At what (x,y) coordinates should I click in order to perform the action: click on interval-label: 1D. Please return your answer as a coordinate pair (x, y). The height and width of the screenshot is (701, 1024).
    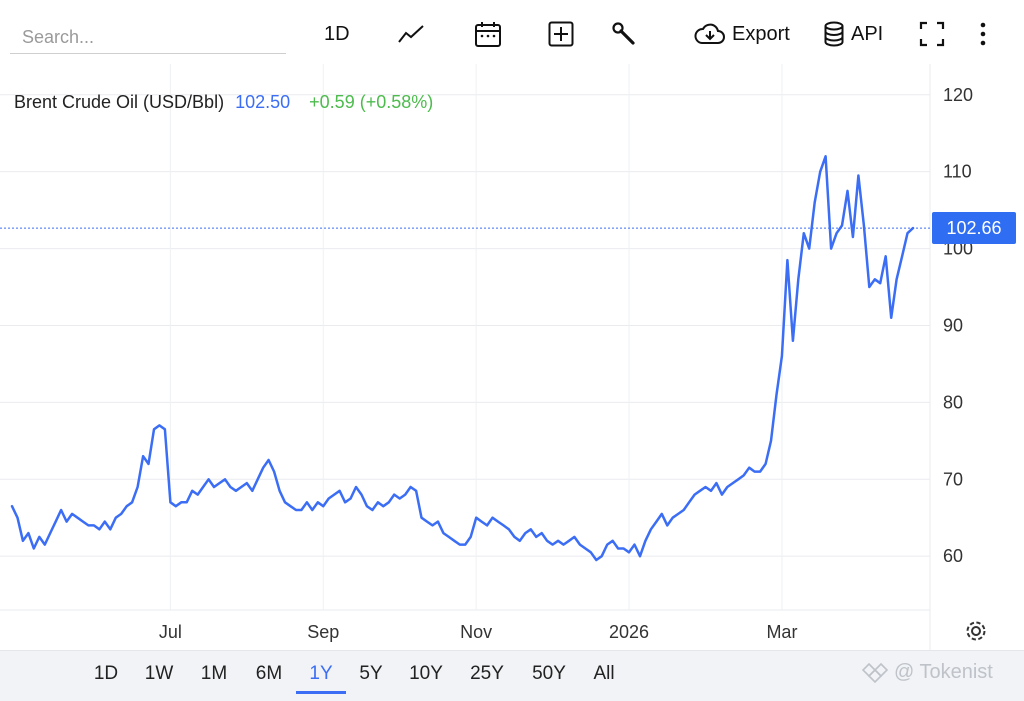
    Looking at the image, I should click on (337, 33).